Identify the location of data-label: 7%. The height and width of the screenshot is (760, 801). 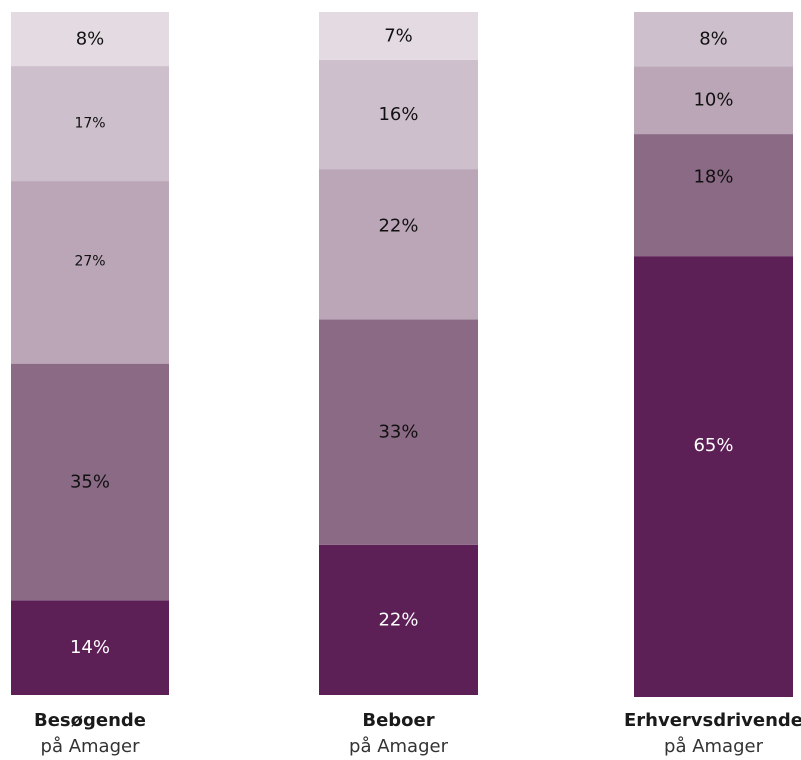
(398, 35).